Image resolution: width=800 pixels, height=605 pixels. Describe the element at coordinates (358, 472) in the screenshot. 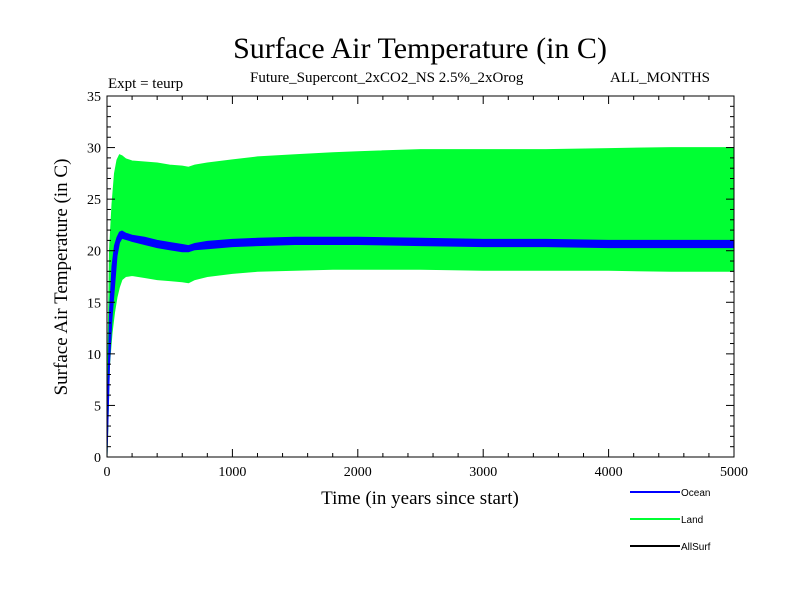

I see `x-tick-label: 2000` at that location.